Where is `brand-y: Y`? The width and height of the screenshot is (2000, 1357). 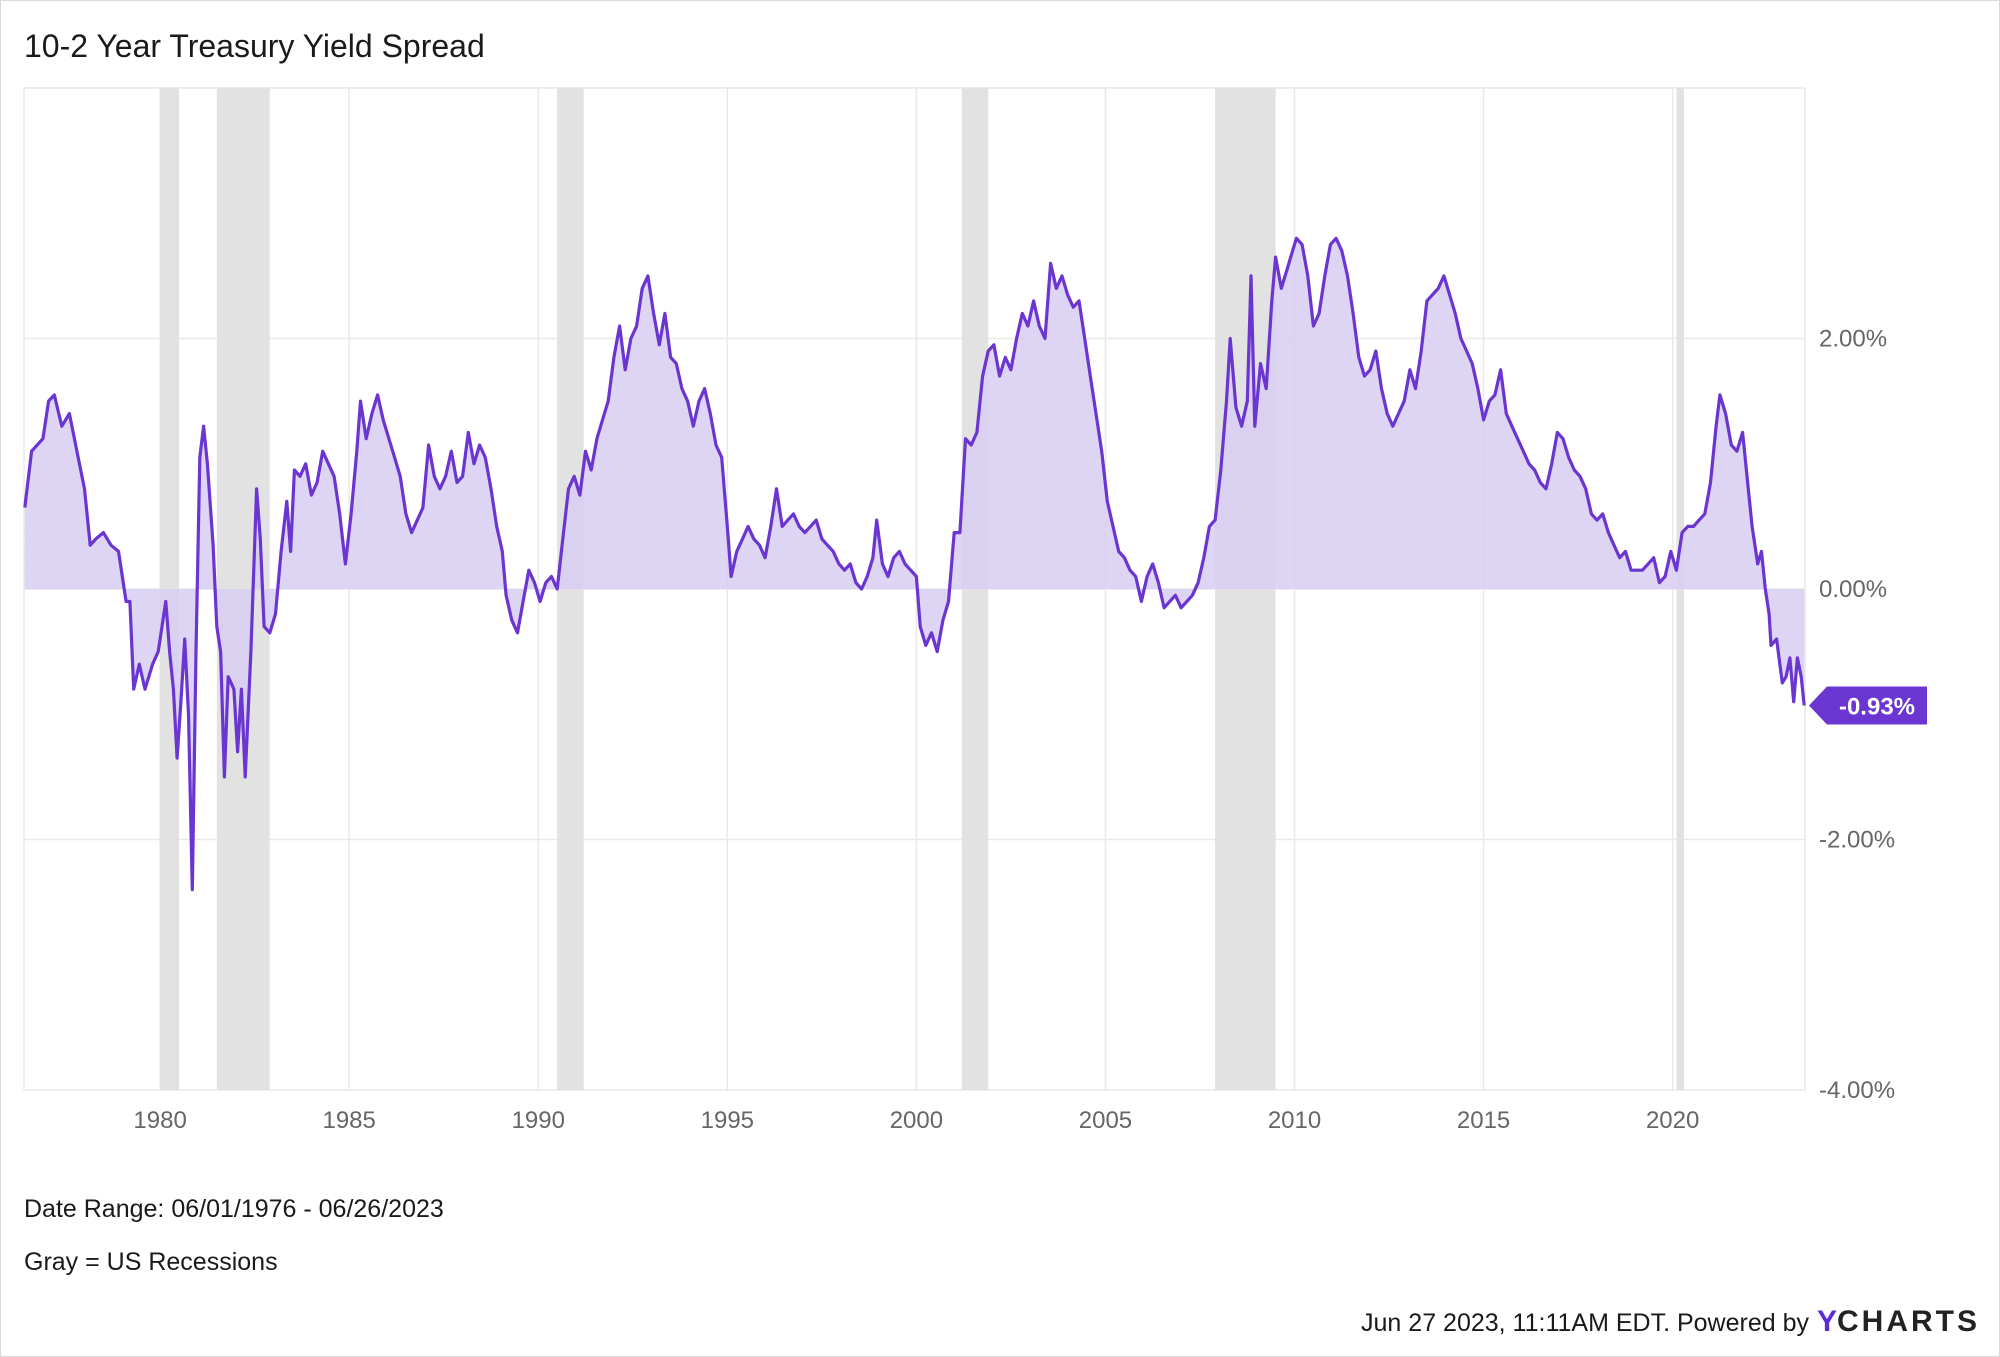
brand-y: Y is located at coordinates (1826, 1321).